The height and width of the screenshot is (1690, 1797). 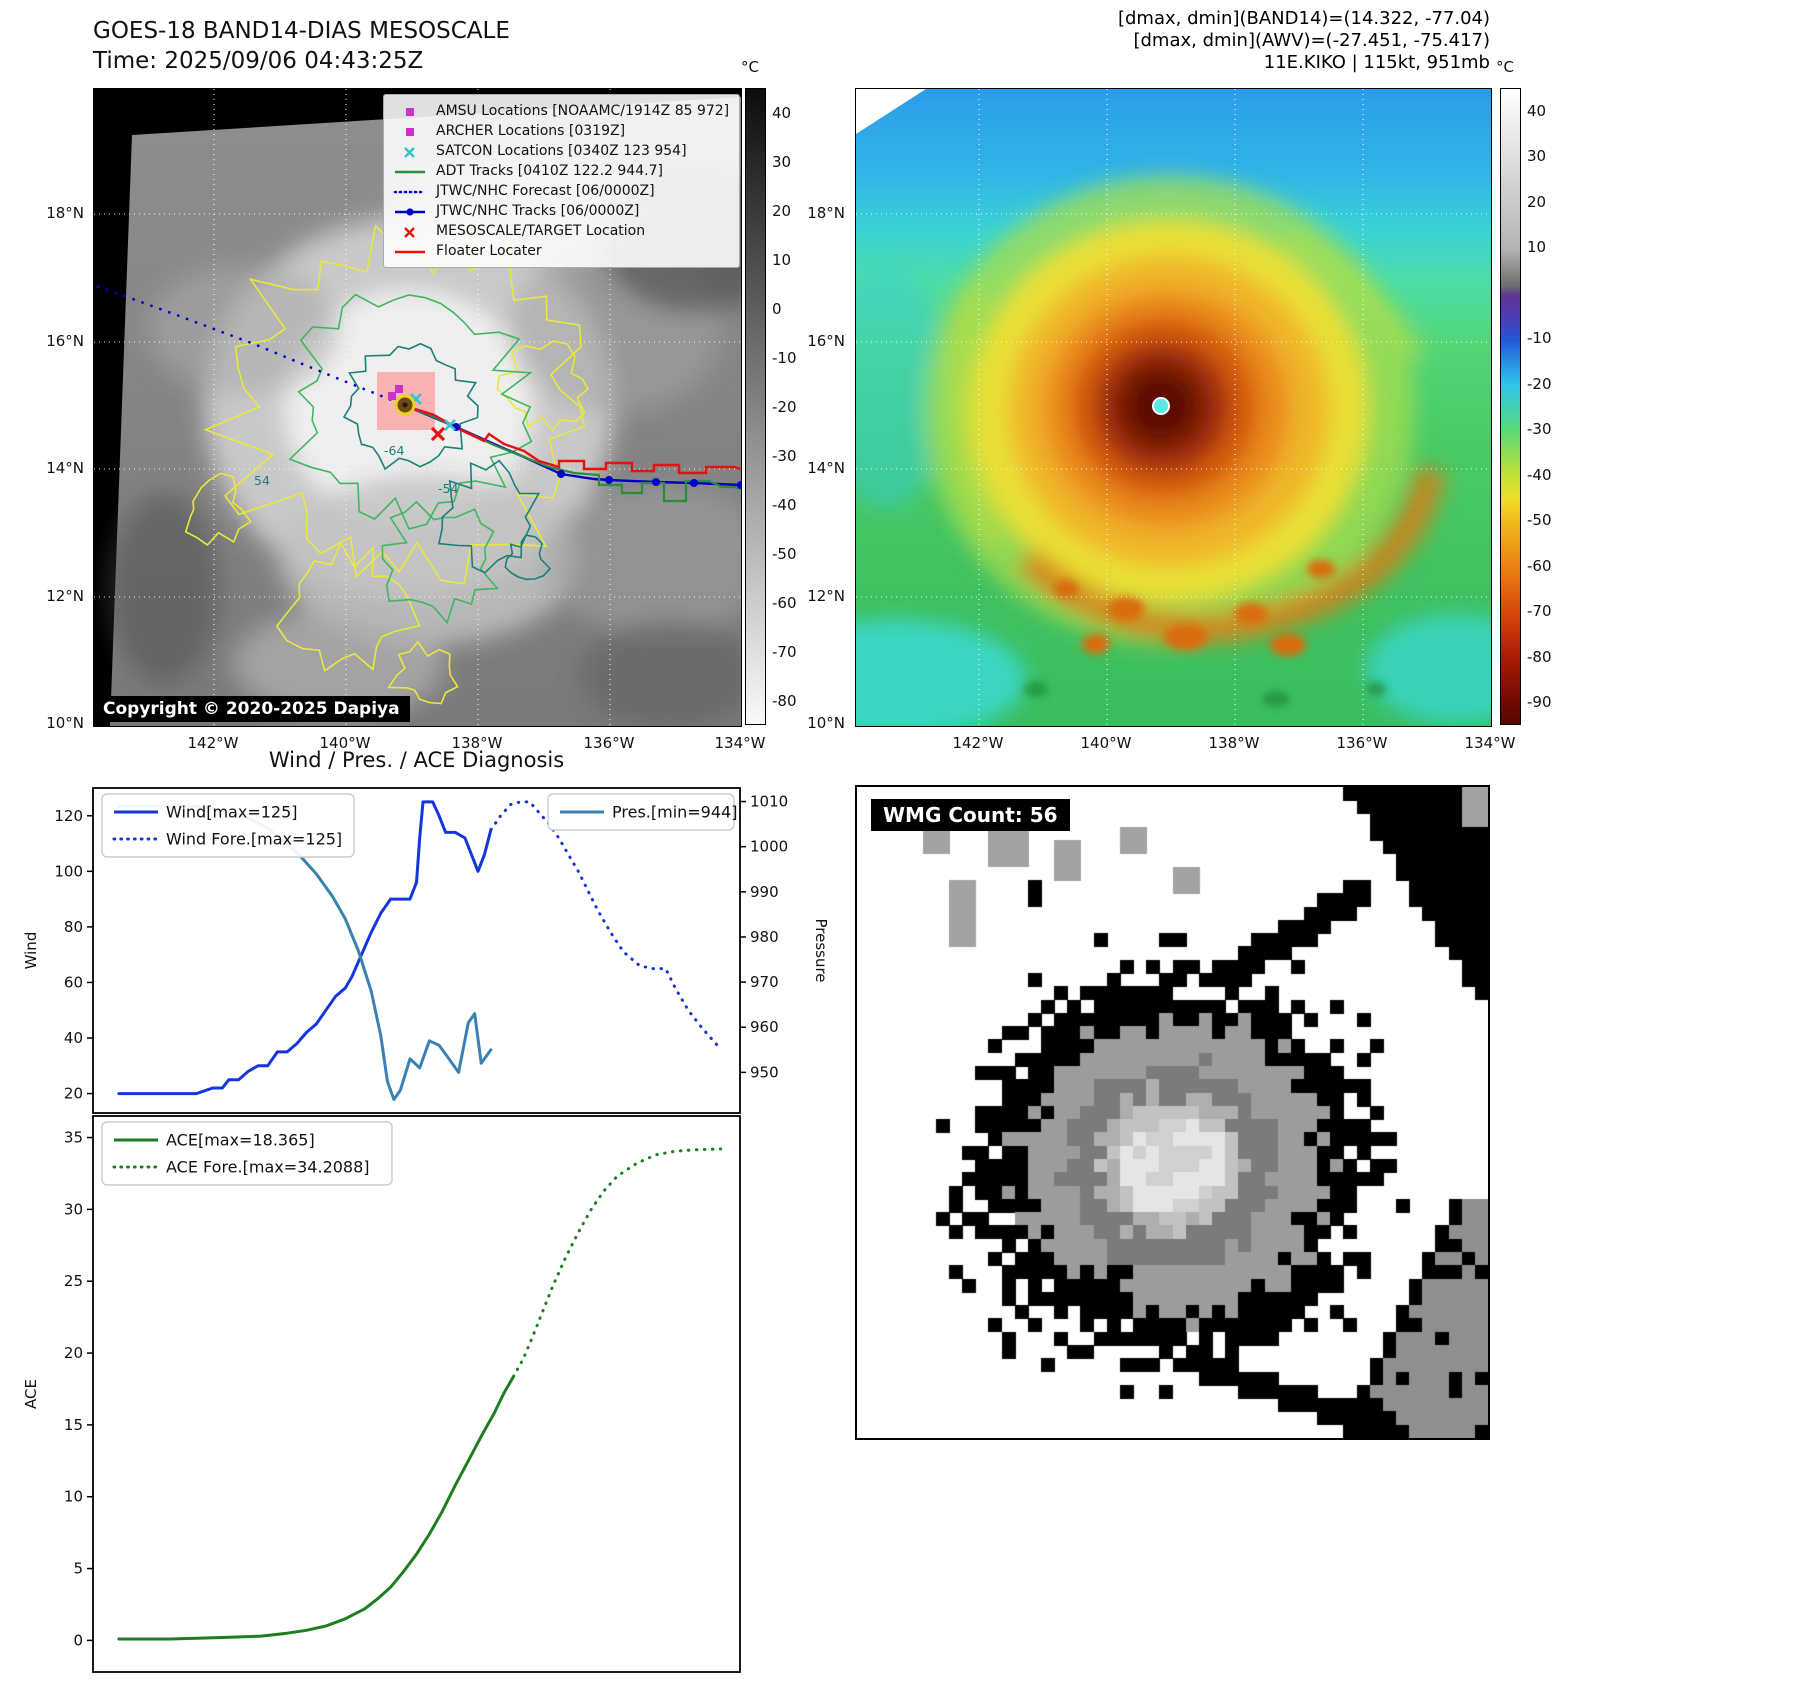 I want to click on legend-entry: MESOSCALE/TARGET Location, so click(x=561, y=231).